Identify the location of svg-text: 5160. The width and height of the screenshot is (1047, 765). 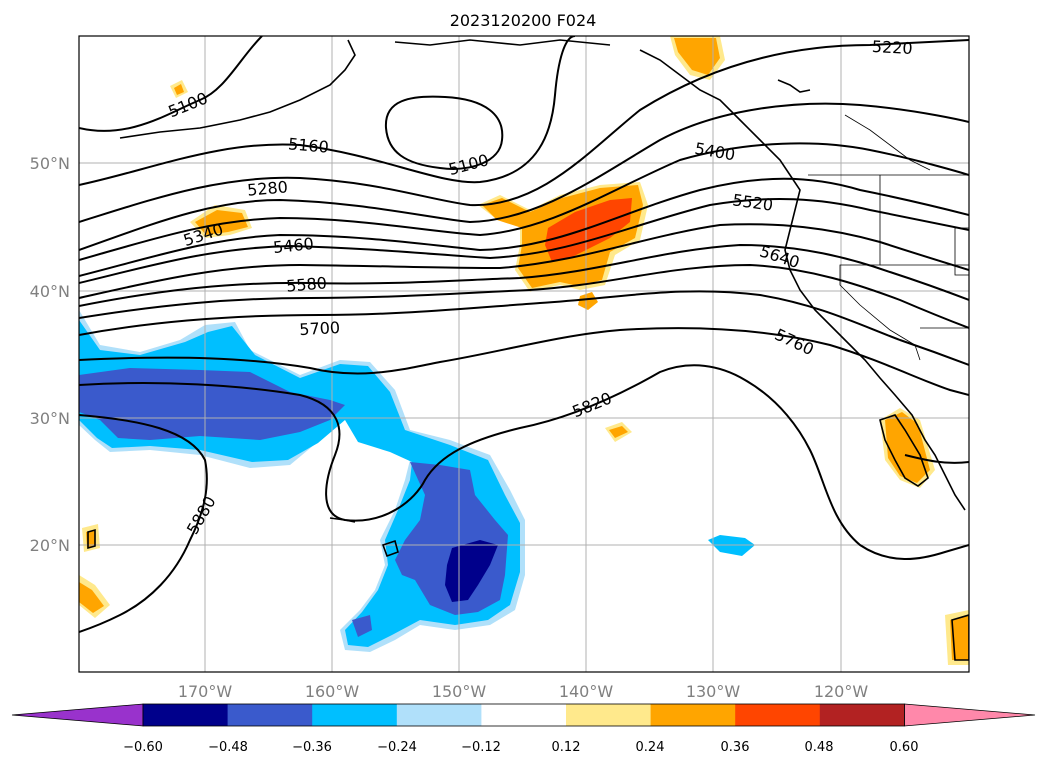
(308, 145).